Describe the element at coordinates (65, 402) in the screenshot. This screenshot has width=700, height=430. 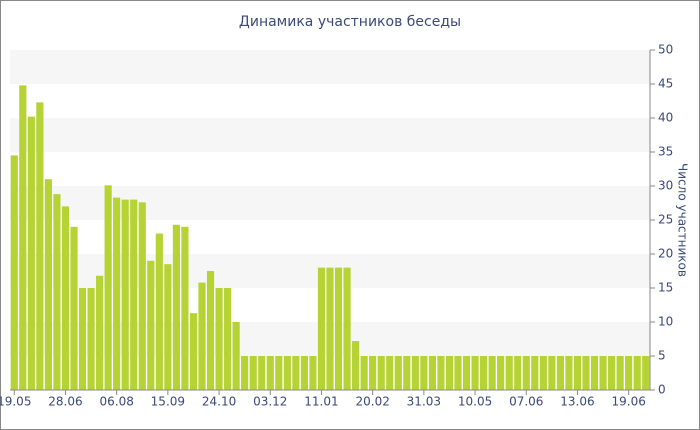
I see `x-tick-label: 28.06` at that location.